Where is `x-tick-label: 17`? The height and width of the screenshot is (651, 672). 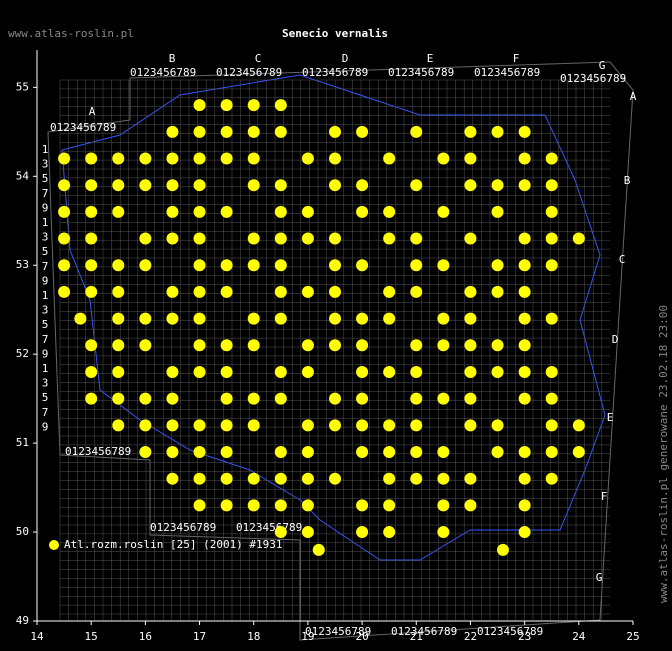 x-tick-label: 17 is located at coordinates (199, 636).